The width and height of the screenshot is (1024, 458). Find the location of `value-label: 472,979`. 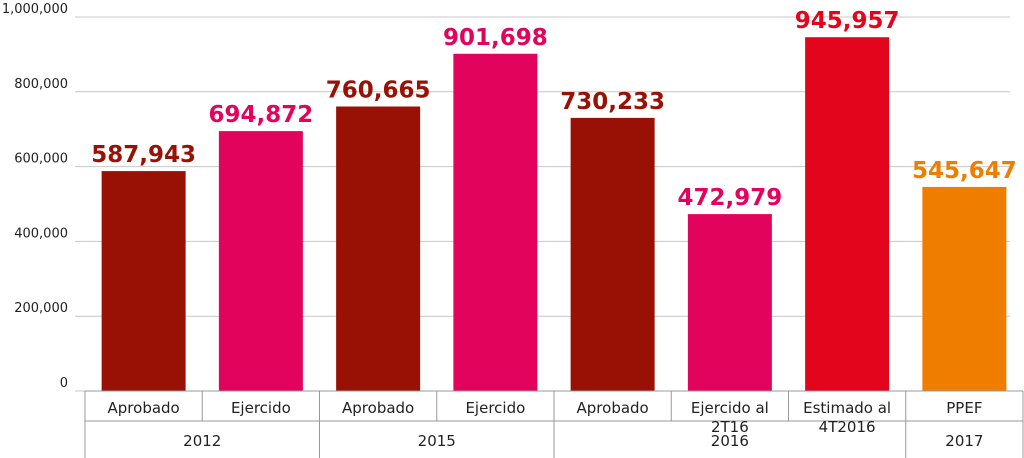

value-label: 472,979 is located at coordinates (729, 198).